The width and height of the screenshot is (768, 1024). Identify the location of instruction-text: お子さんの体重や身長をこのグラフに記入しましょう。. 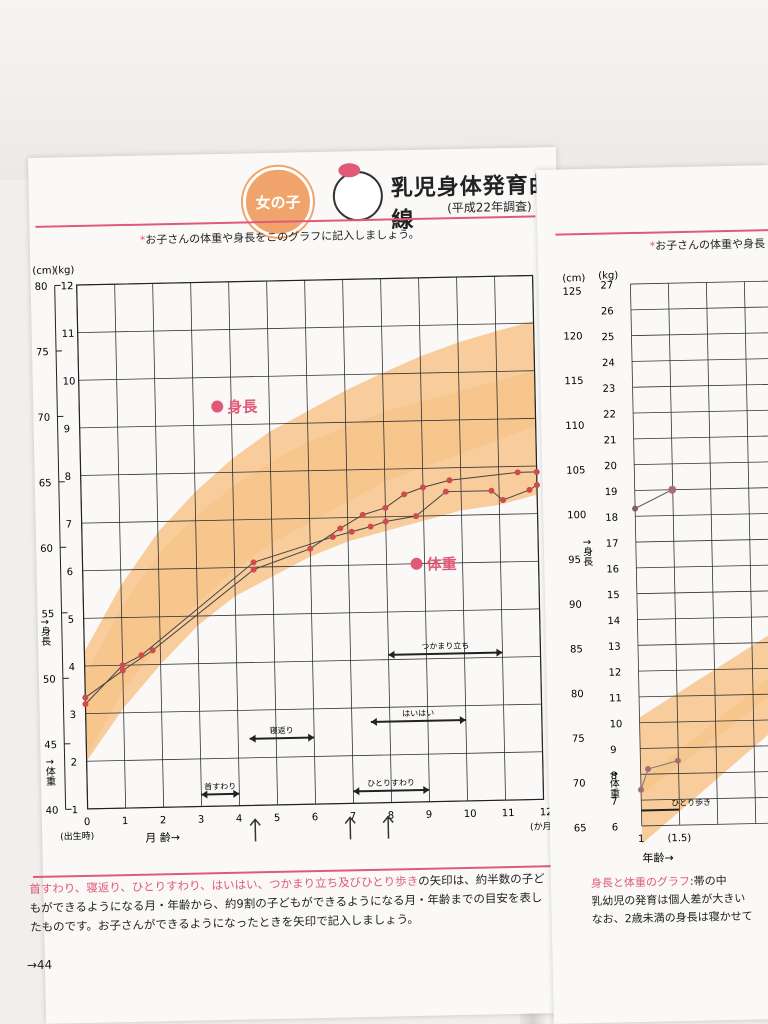
(282, 237).